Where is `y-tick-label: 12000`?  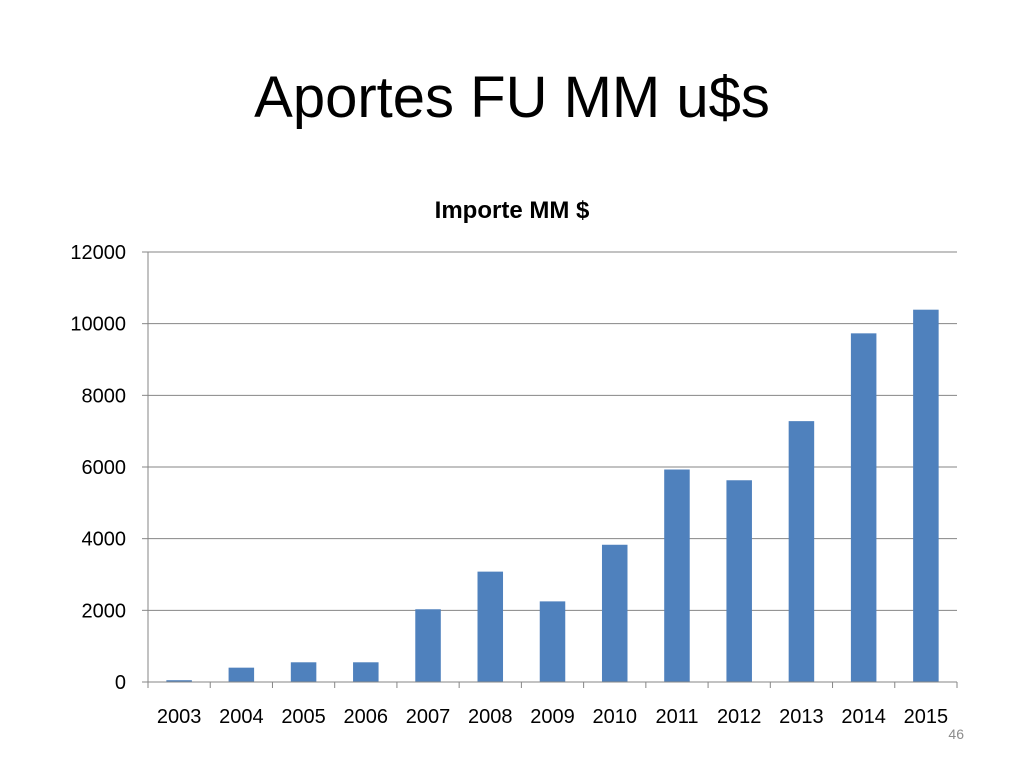
y-tick-label: 12000 is located at coordinates (98, 253).